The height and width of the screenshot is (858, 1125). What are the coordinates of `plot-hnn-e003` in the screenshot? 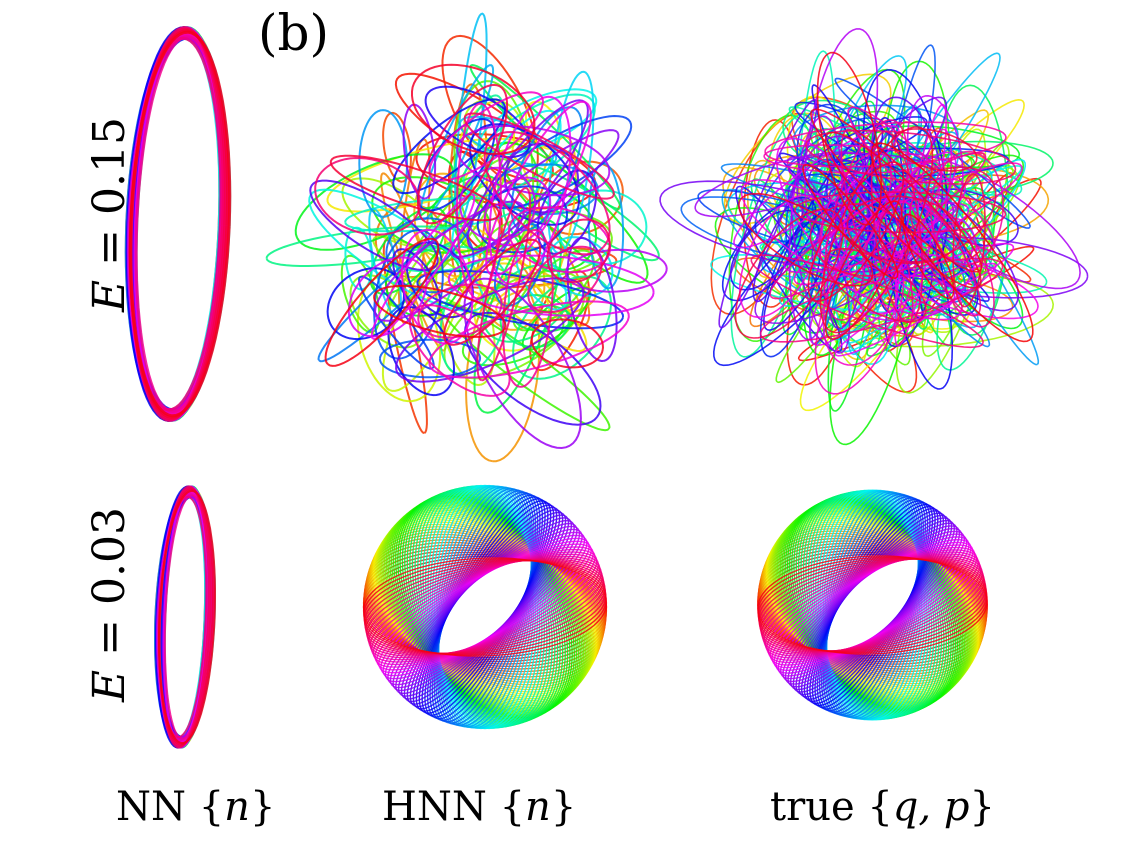 It's located at (485, 607).